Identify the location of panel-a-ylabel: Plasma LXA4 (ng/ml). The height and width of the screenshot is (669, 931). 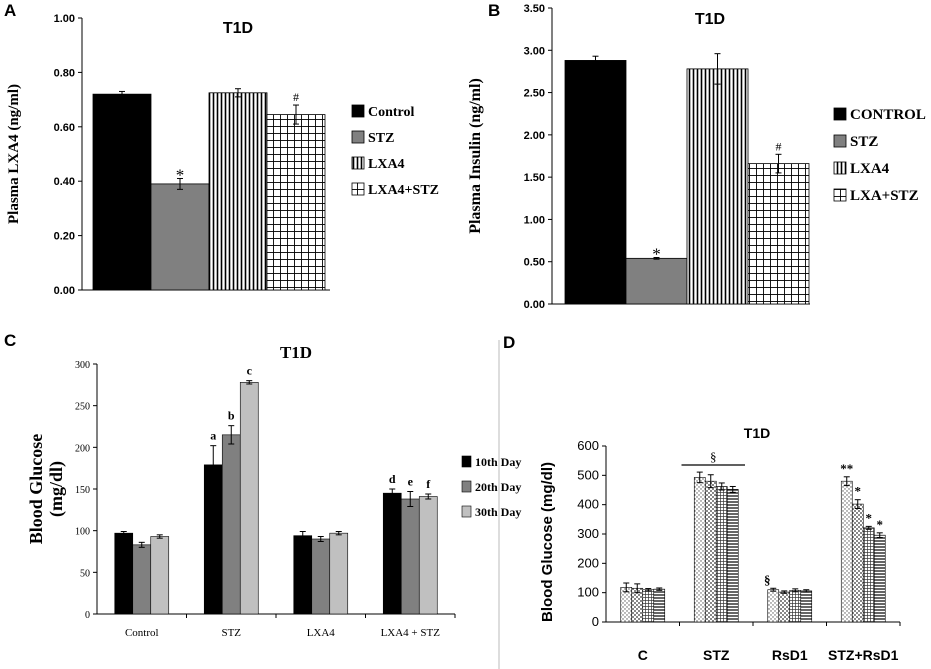
(14, 154).